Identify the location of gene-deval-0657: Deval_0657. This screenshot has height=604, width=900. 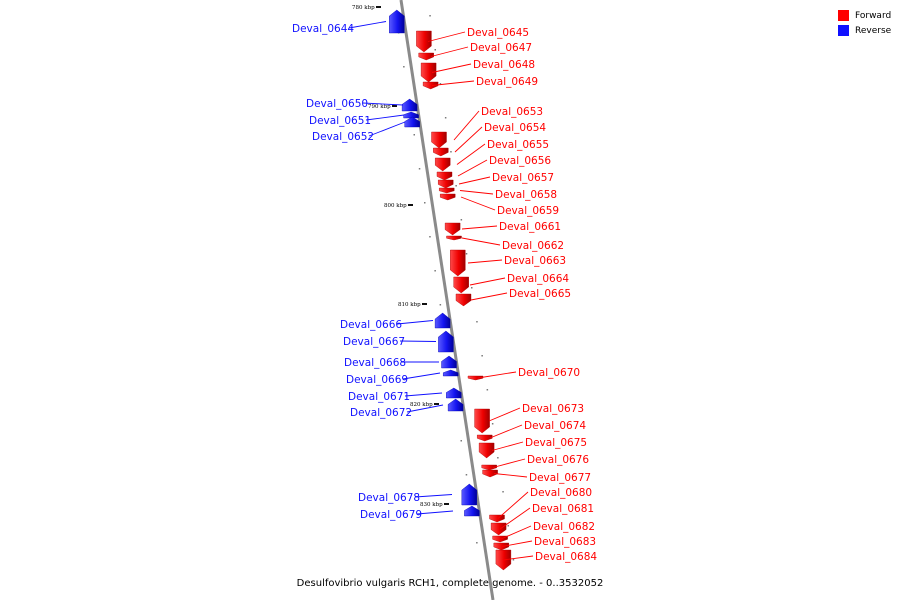
(496, 180).